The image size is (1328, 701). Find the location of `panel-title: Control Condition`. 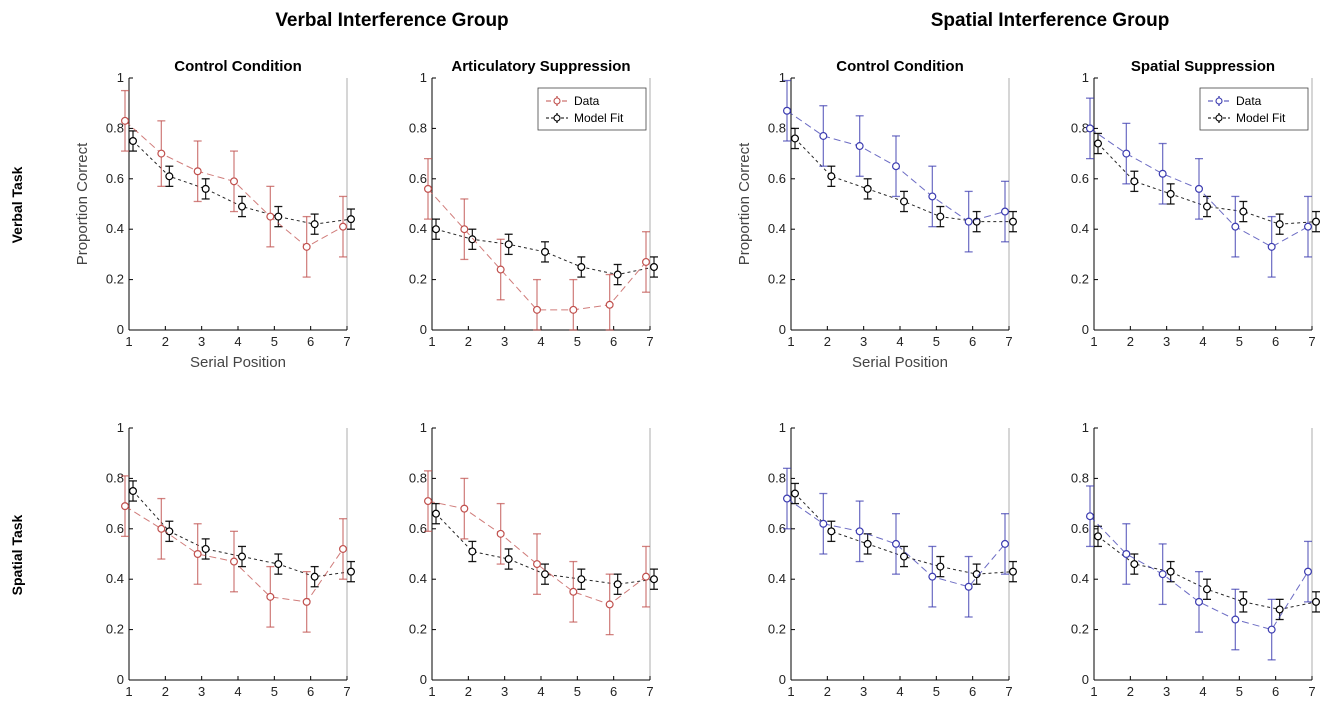

panel-title: Control Condition is located at coordinates (899, 66).